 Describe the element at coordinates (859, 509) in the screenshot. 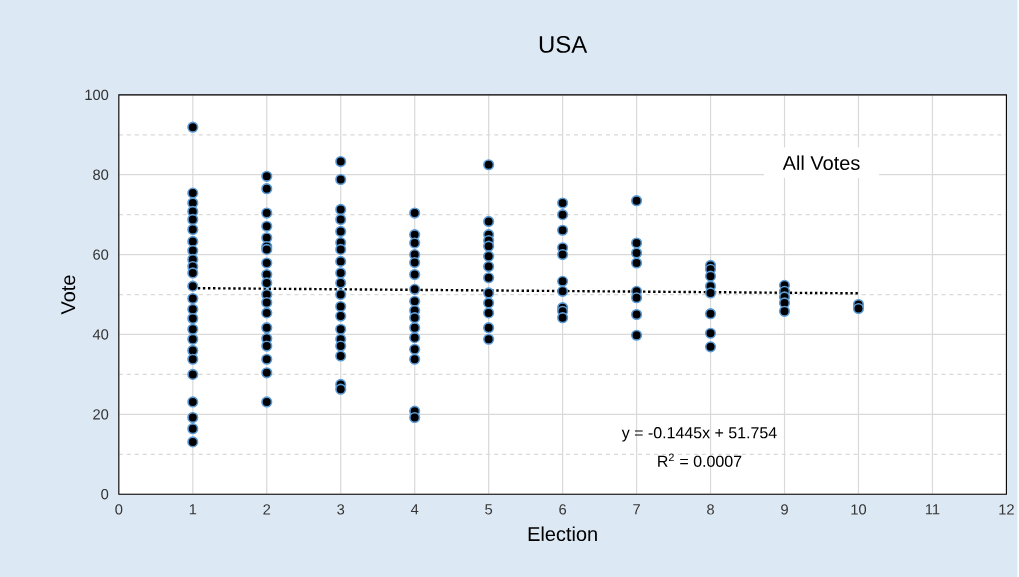

I see `x-tick-label: 10` at that location.